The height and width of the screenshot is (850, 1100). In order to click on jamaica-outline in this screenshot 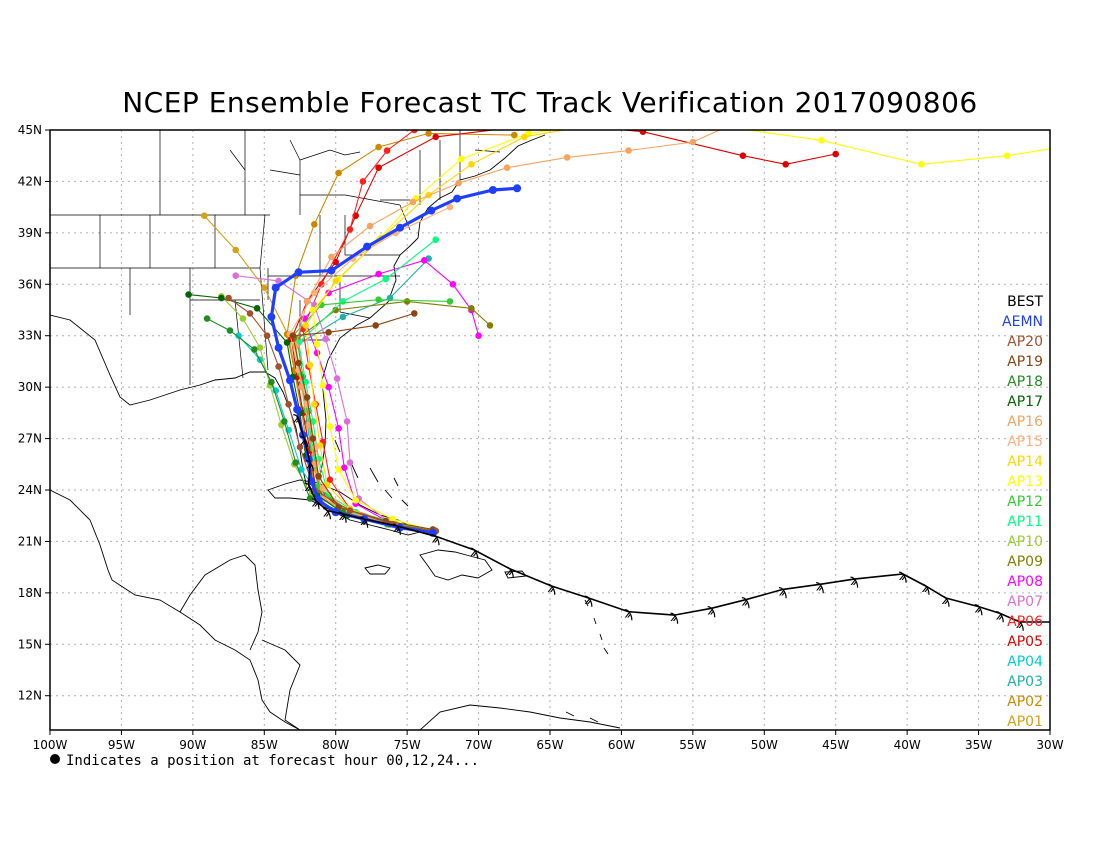, I will do `click(377, 569)`.